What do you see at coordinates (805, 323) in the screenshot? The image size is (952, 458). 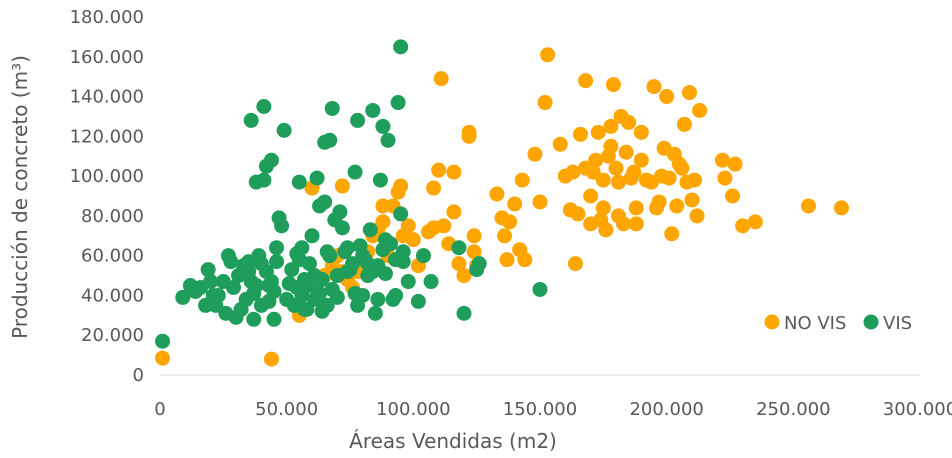 I see `legend-item-no-vis: NO VIS` at bounding box center [805, 323].